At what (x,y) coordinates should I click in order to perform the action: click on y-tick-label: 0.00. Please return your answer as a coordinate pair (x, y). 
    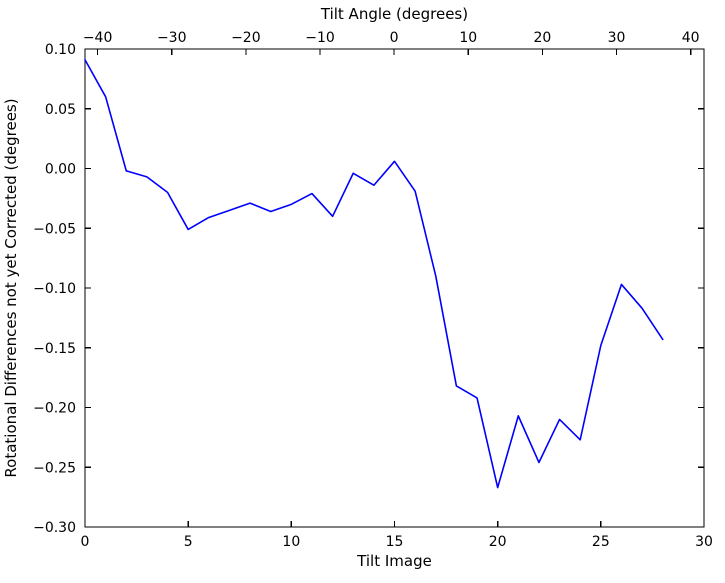
    Looking at the image, I should click on (60, 170).